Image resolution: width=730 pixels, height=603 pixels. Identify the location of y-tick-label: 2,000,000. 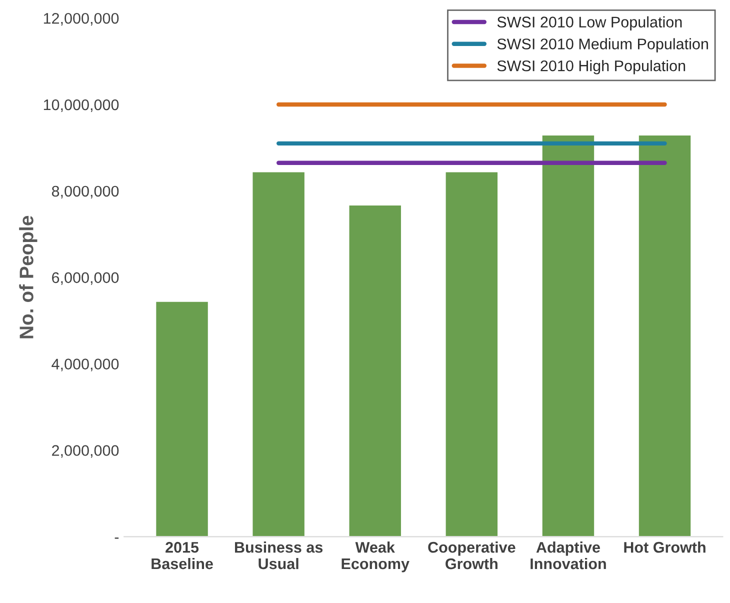
(85, 451).